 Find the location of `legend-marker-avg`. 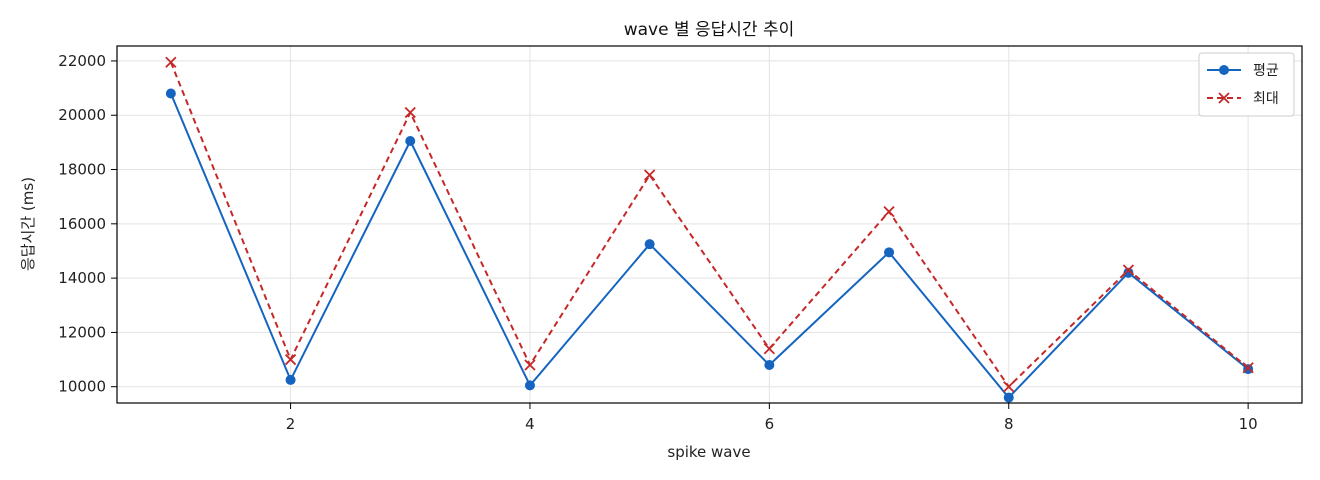

legend-marker-avg is located at coordinates (1224, 70).